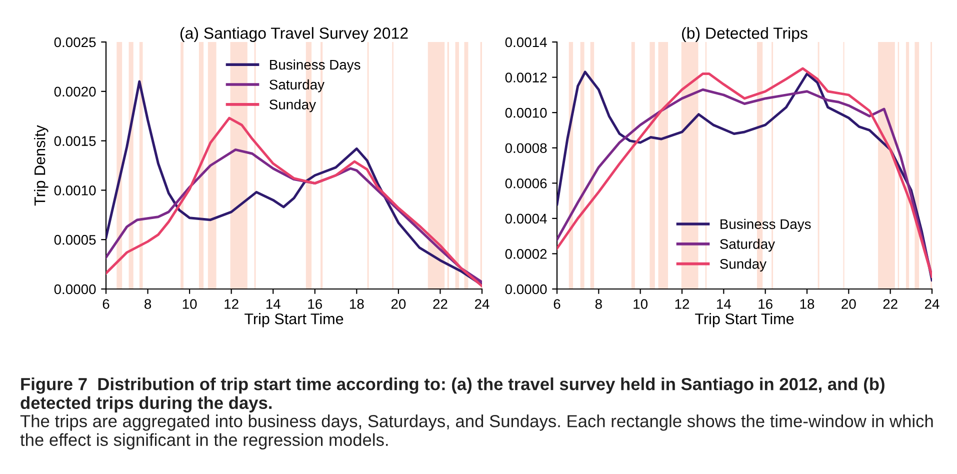 The height and width of the screenshot is (474, 957). What do you see at coordinates (294, 34) in the screenshot?
I see `chart-title: (a) Santiago Travel Survey 2012` at bounding box center [294, 34].